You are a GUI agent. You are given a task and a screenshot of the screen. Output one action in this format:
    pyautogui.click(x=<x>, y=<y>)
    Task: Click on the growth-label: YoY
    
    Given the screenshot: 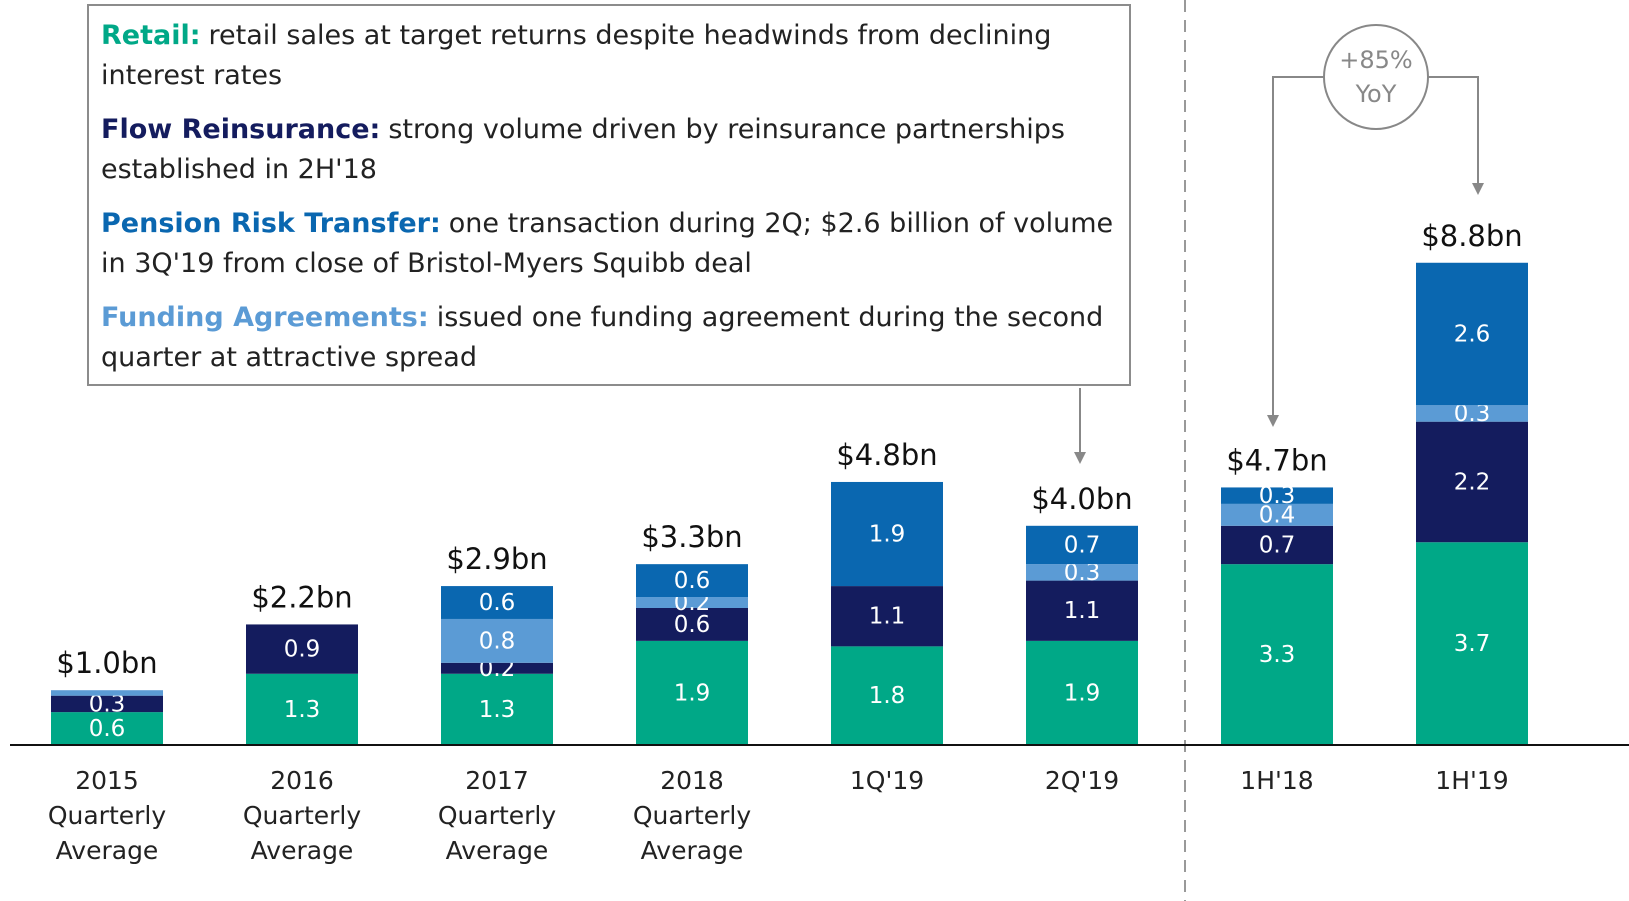 What is the action you would take?
    pyautogui.click(x=1376, y=94)
    